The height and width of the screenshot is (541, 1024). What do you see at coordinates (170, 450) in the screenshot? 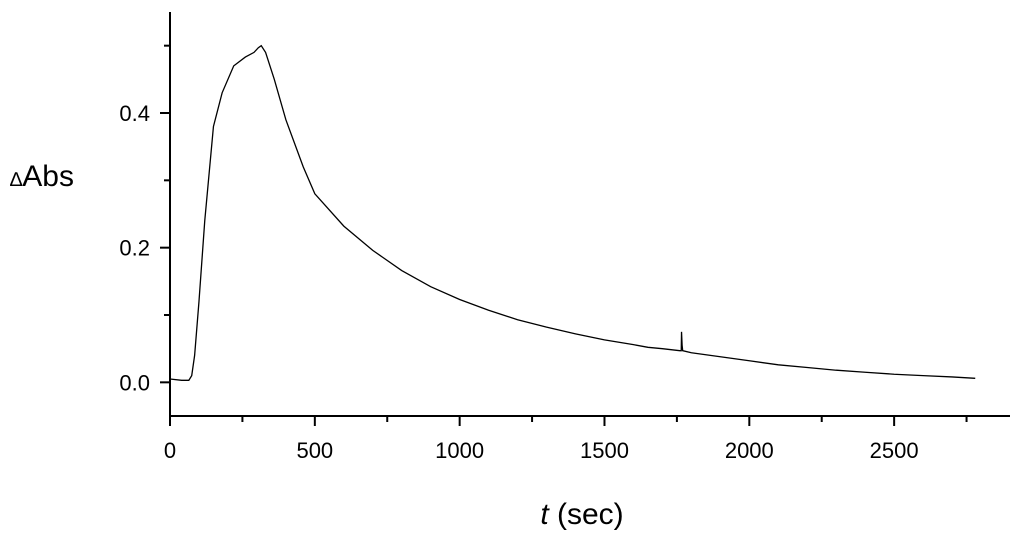
I see `x-tick-label: 0` at bounding box center [170, 450].